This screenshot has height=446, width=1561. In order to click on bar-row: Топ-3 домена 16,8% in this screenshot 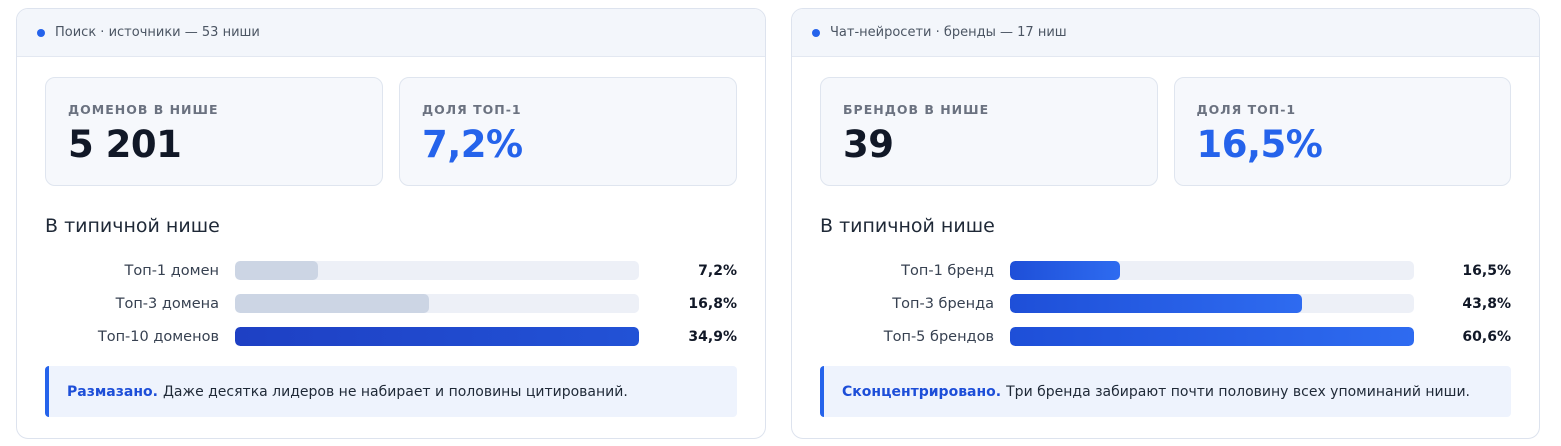, I will do `click(391, 303)`.